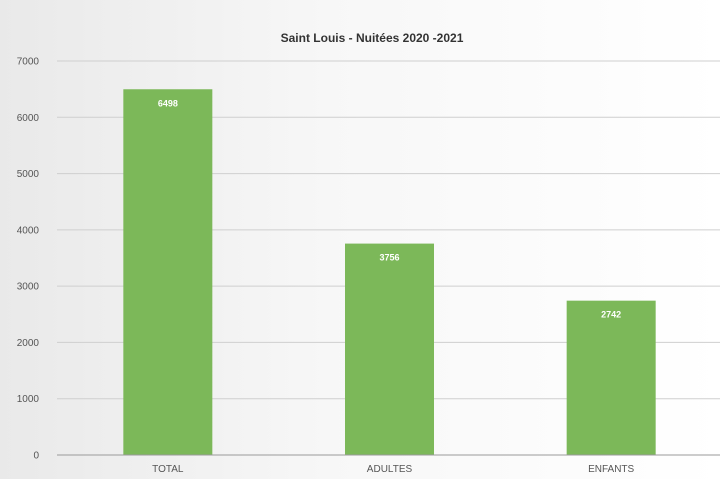  Describe the element at coordinates (611, 469) in the screenshot. I see `x-tick-label-enfants: ENFANTS` at that location.